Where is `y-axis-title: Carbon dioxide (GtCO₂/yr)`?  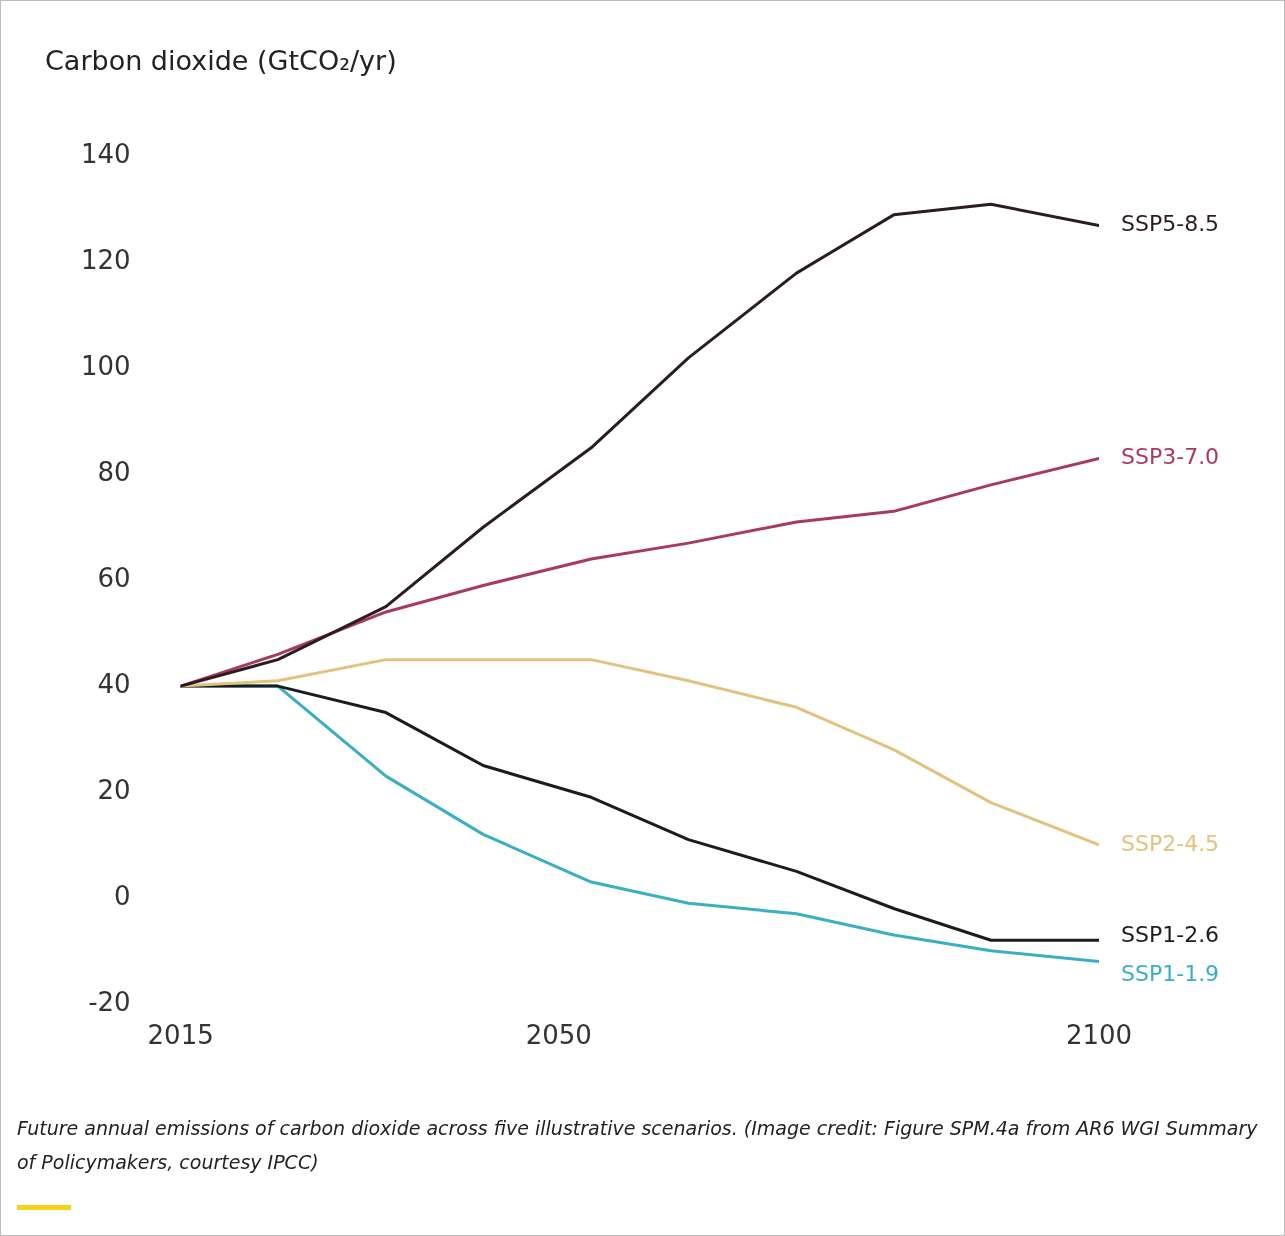
y-axis-title: Carbon dioxide (GtCO₂/yr) is located at coordinates (221, 60).